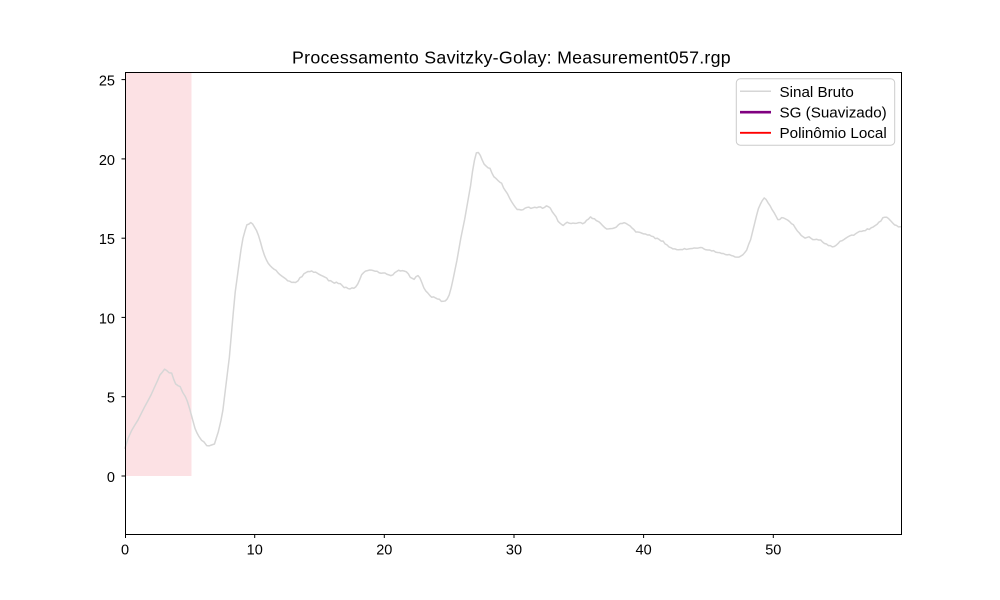  I want to click on svg-text: 25, so click(107, 82).